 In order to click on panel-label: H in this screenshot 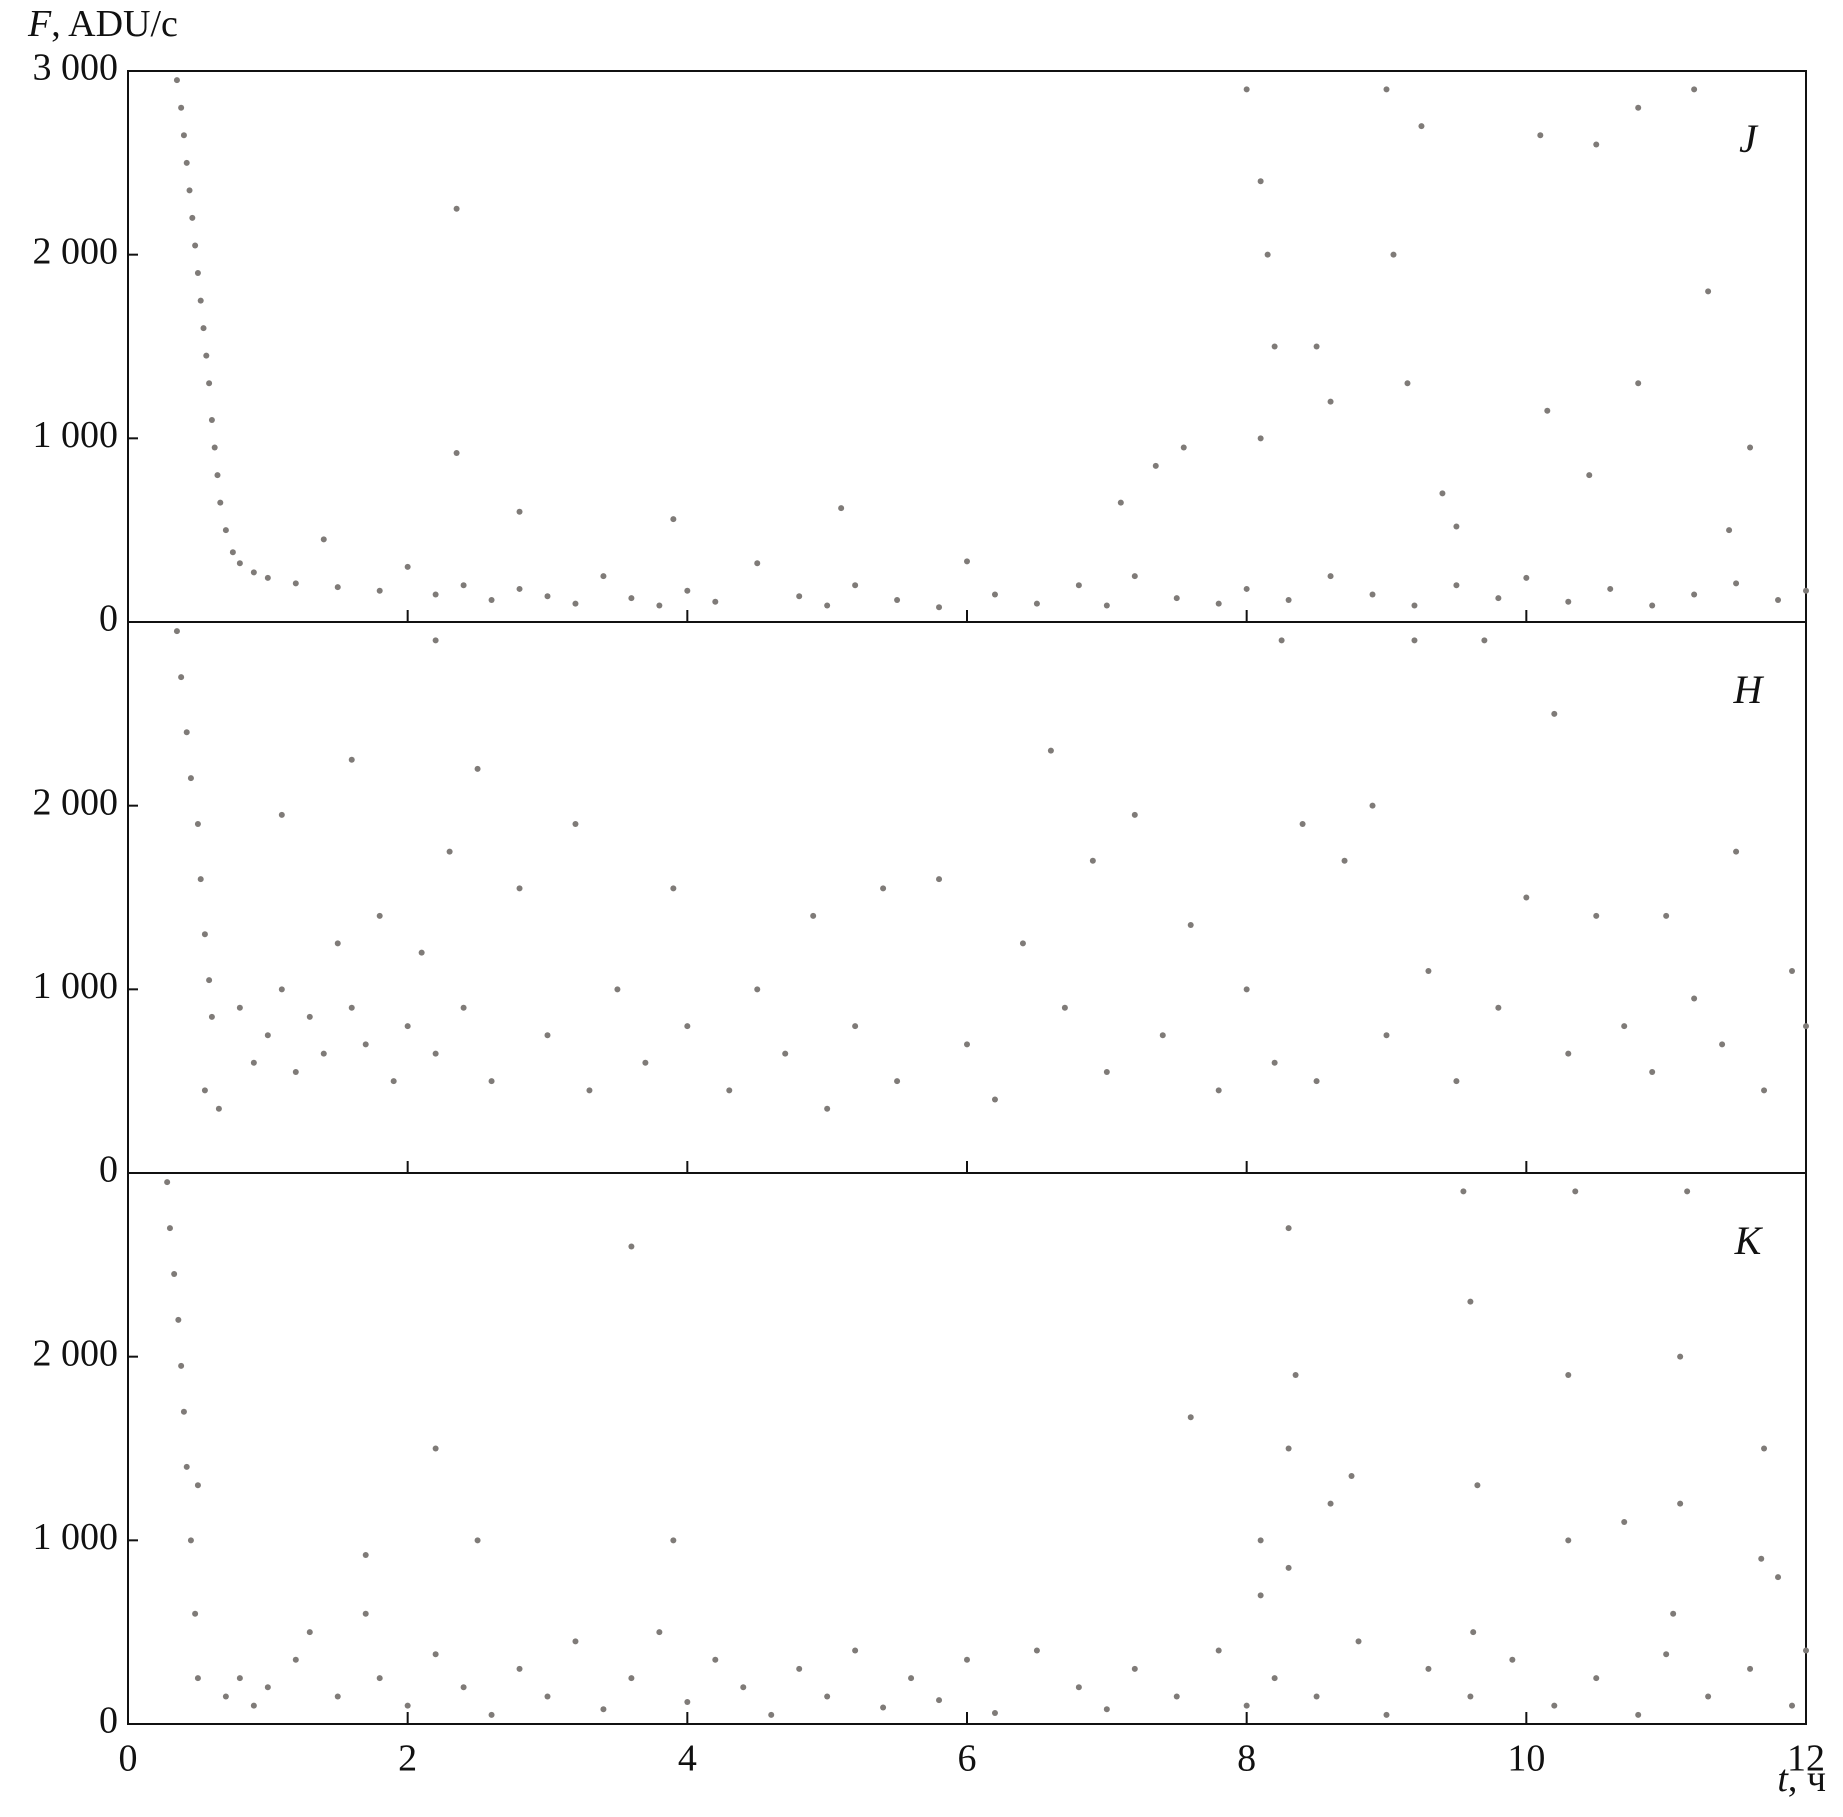, I will do `click(1749, 689)`.